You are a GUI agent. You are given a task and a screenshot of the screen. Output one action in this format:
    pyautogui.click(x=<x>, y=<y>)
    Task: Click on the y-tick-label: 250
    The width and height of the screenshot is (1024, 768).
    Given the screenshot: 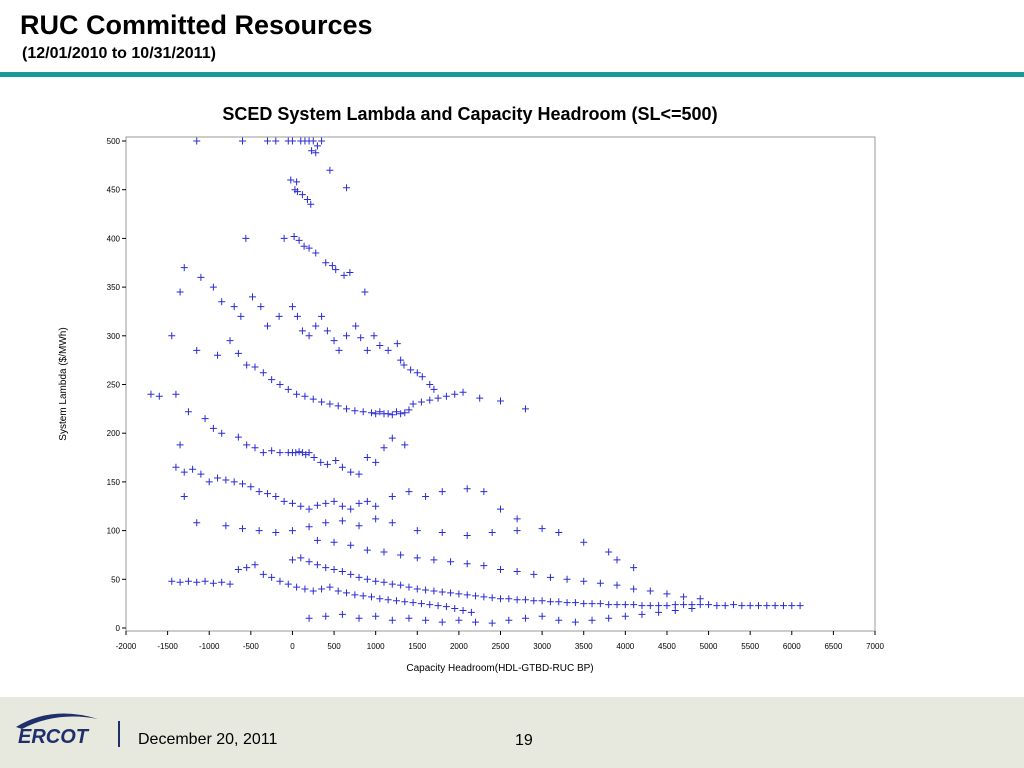 What is the action you would take?
    pyautogui.click(x=114, y=385)
    